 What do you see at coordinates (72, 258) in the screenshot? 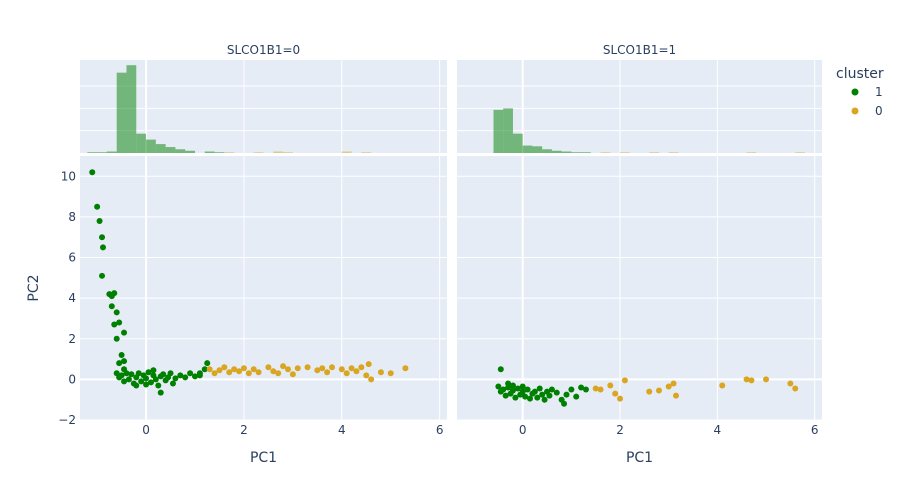
I see `y-tick-label: 6` at bounding box center [72, 258].